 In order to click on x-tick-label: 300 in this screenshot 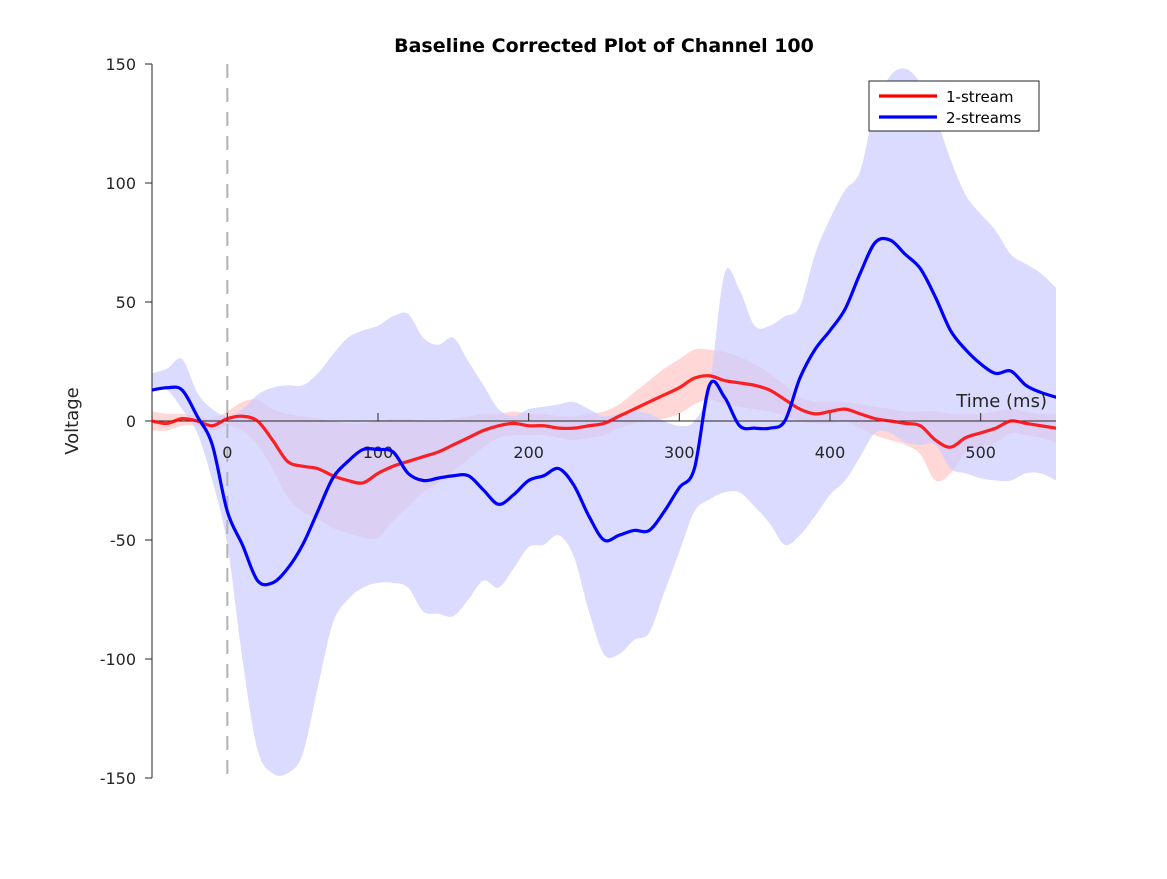, I will do `click(679, 452)`.